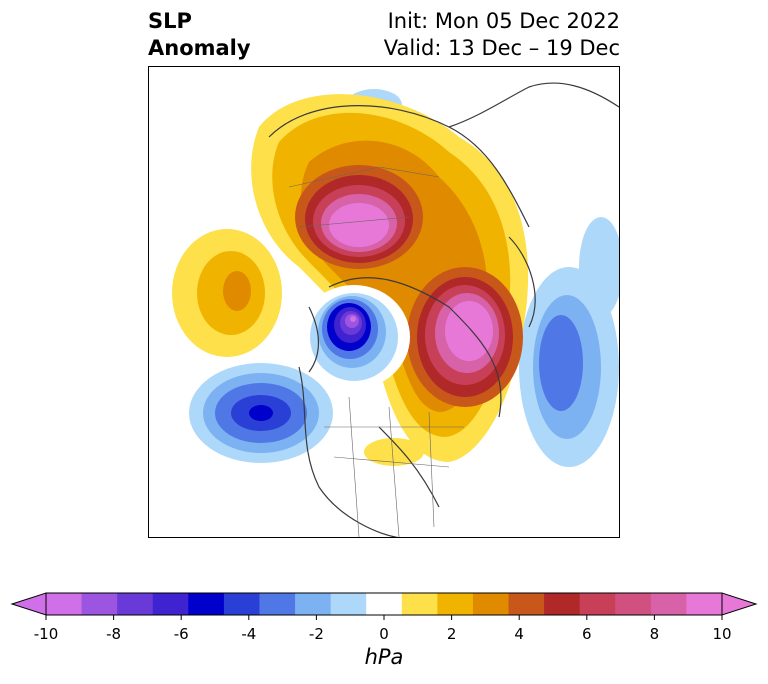 Image resolution: width=768 pixels, height=684 pixels. What do you see at coordinates (199, 48) in the screenshot?
I see `title-line2: Anomaly` at bounding box center [199, 48].